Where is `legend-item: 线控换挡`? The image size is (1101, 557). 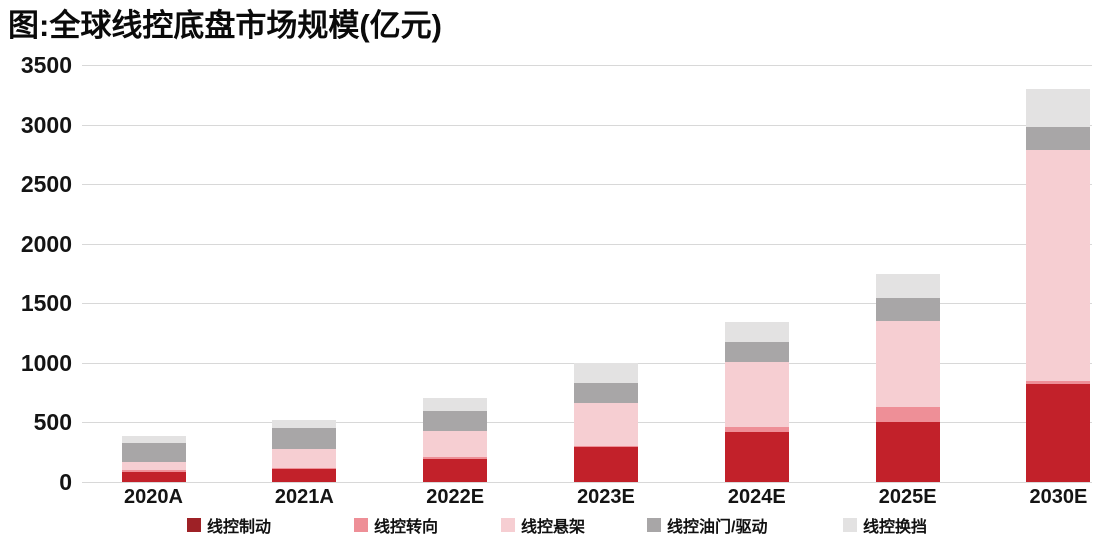 legend-item: 线控换挡 is located at coordinates (885, 525).